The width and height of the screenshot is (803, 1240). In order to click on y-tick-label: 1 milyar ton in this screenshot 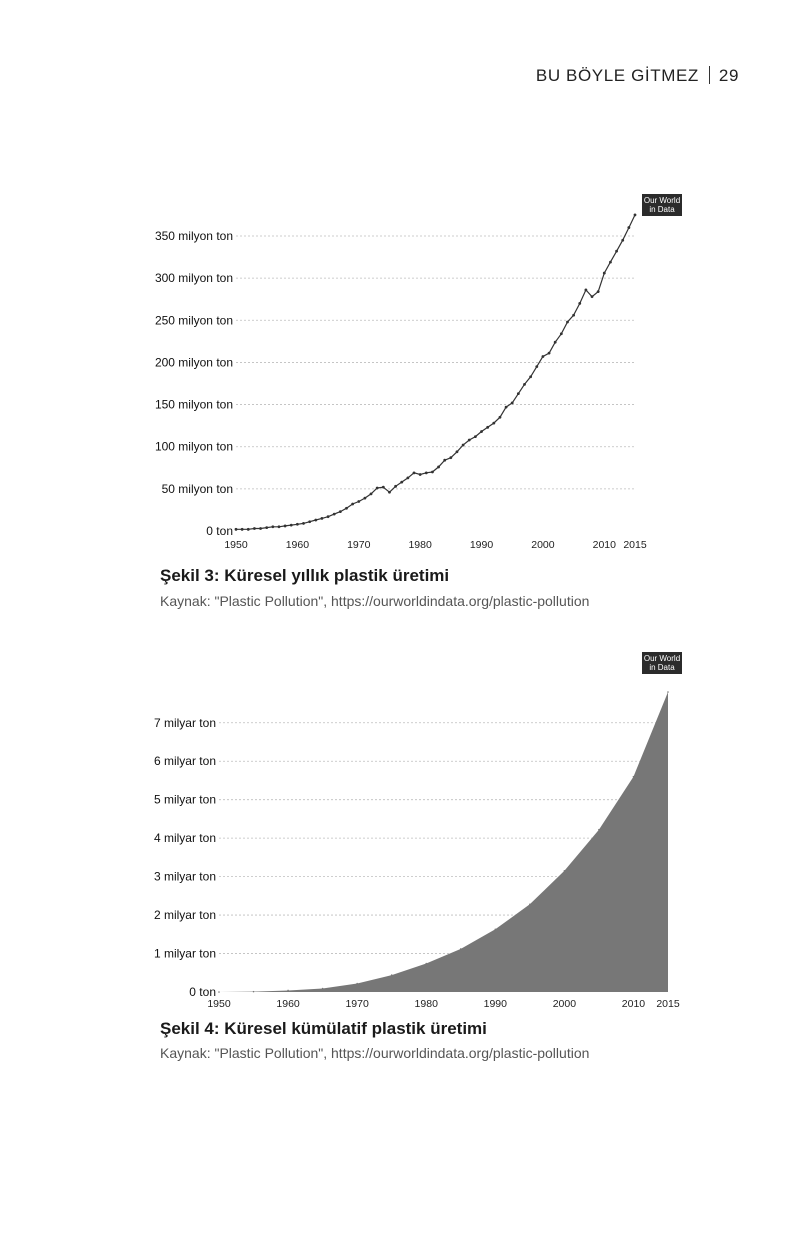, I will do `click(185, 954)`.